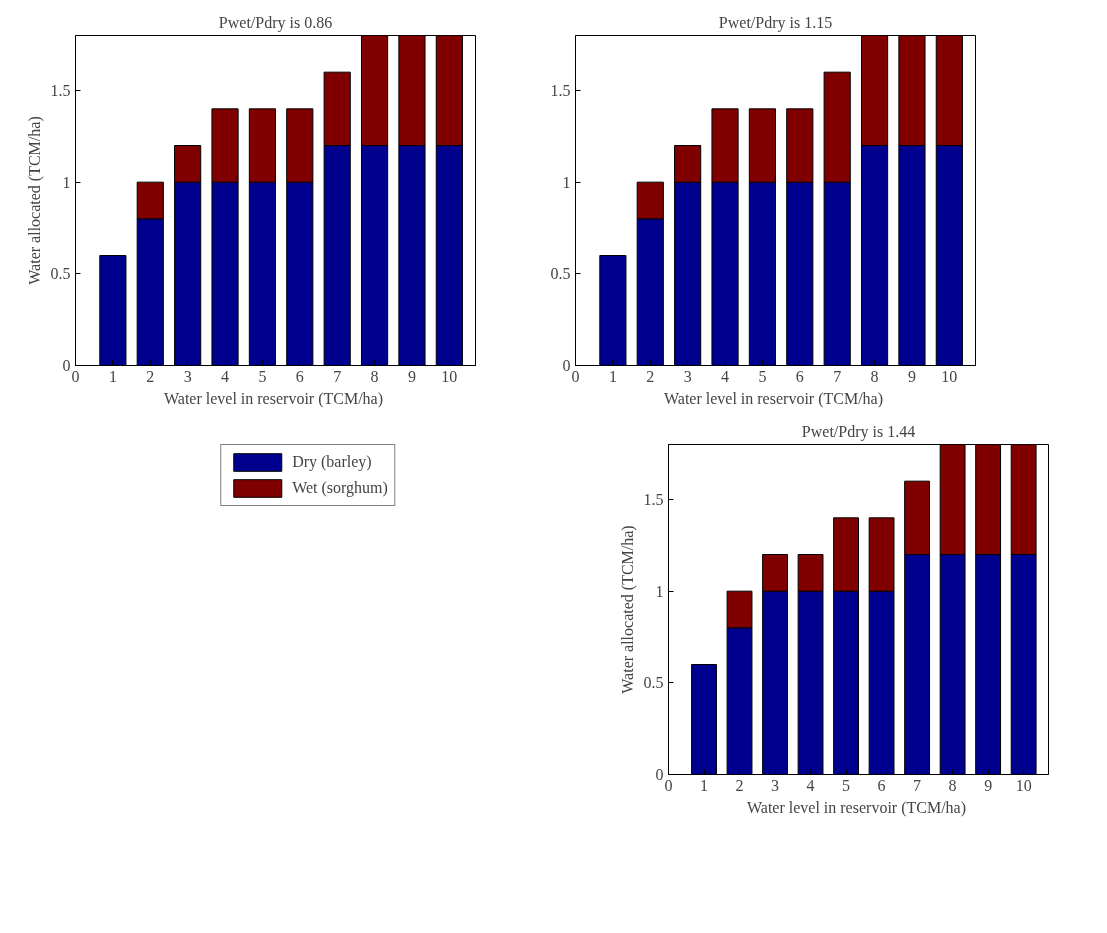  Describe the element at coordinates (775, 22) in the screenshot. I see `chart-title: Pwet/Pdry is 1.15` at that location.